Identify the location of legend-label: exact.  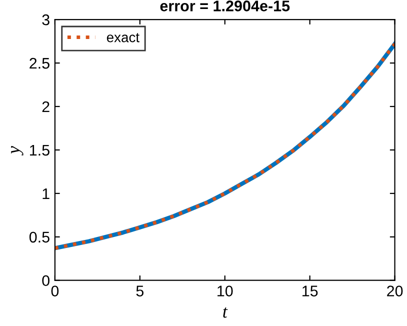
(123, 37).